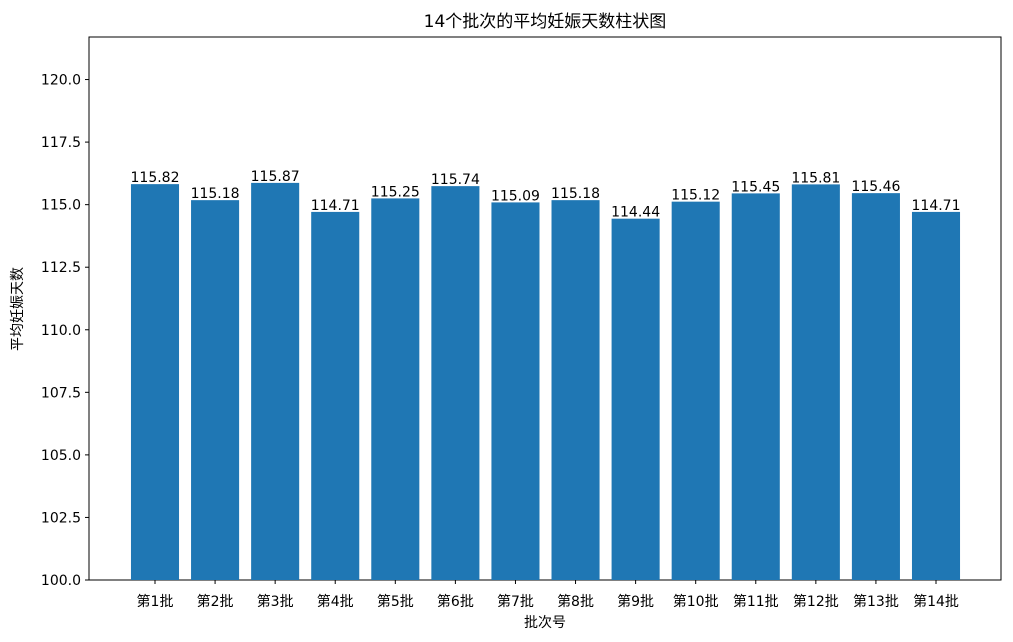 The height and width of the screenshot is (642, 1013). I want to click on x-tick-label: 第12批, so click(816, 601).